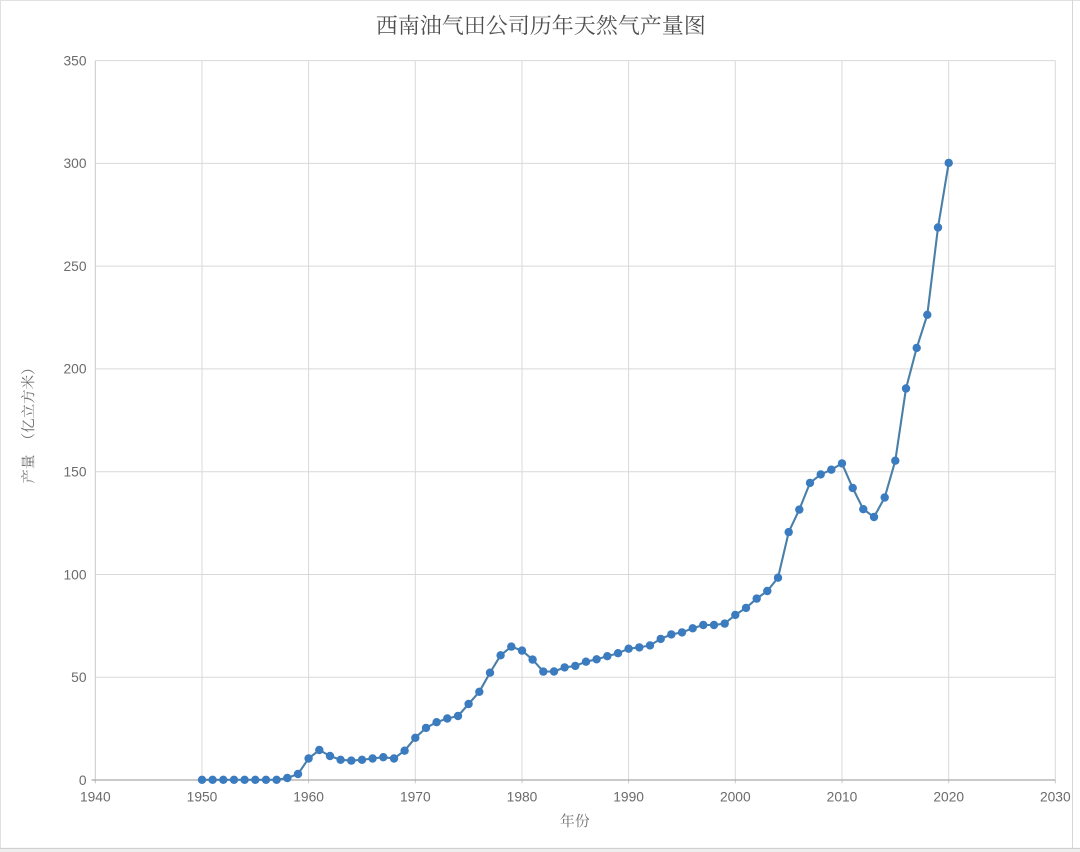 This screenshot has width=1080, height=852. Describe the element at coordinates (74, 472) in the screenshot. I see `svg-text: 150` at that location.